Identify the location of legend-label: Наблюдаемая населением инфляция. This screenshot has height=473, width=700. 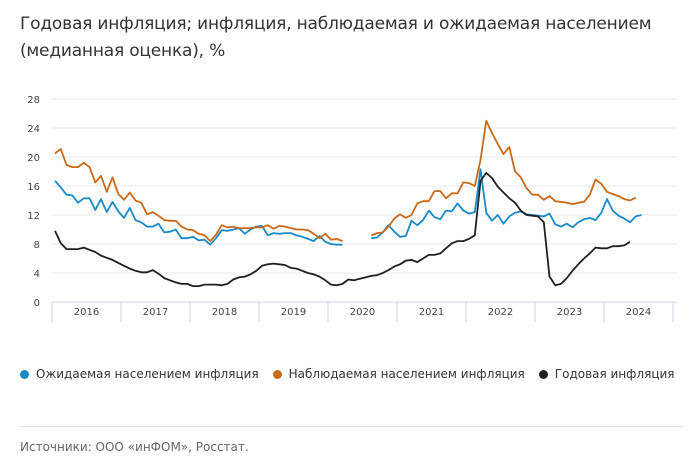
(406, 374).